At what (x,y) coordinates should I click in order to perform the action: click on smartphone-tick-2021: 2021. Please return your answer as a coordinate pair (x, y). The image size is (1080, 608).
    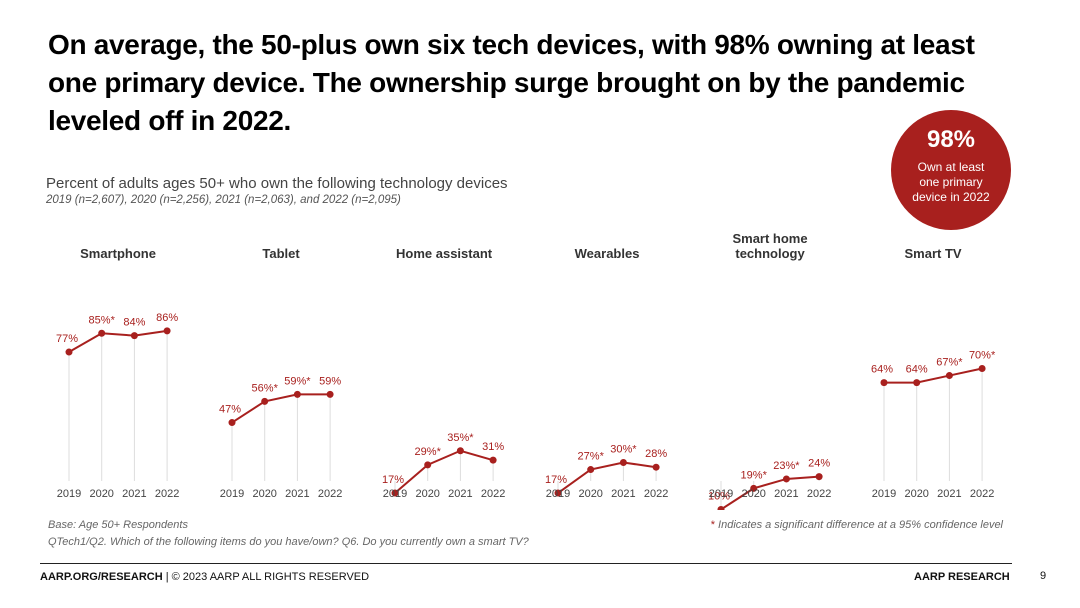
    Looking at the image, I should click on (134, 494).